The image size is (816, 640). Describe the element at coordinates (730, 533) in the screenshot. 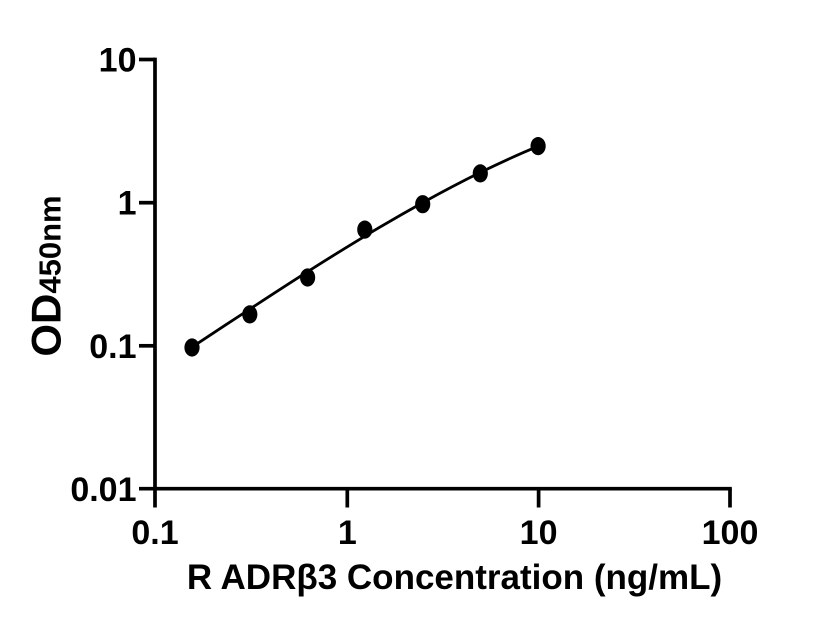

I see `svg-text: 100` at that location.